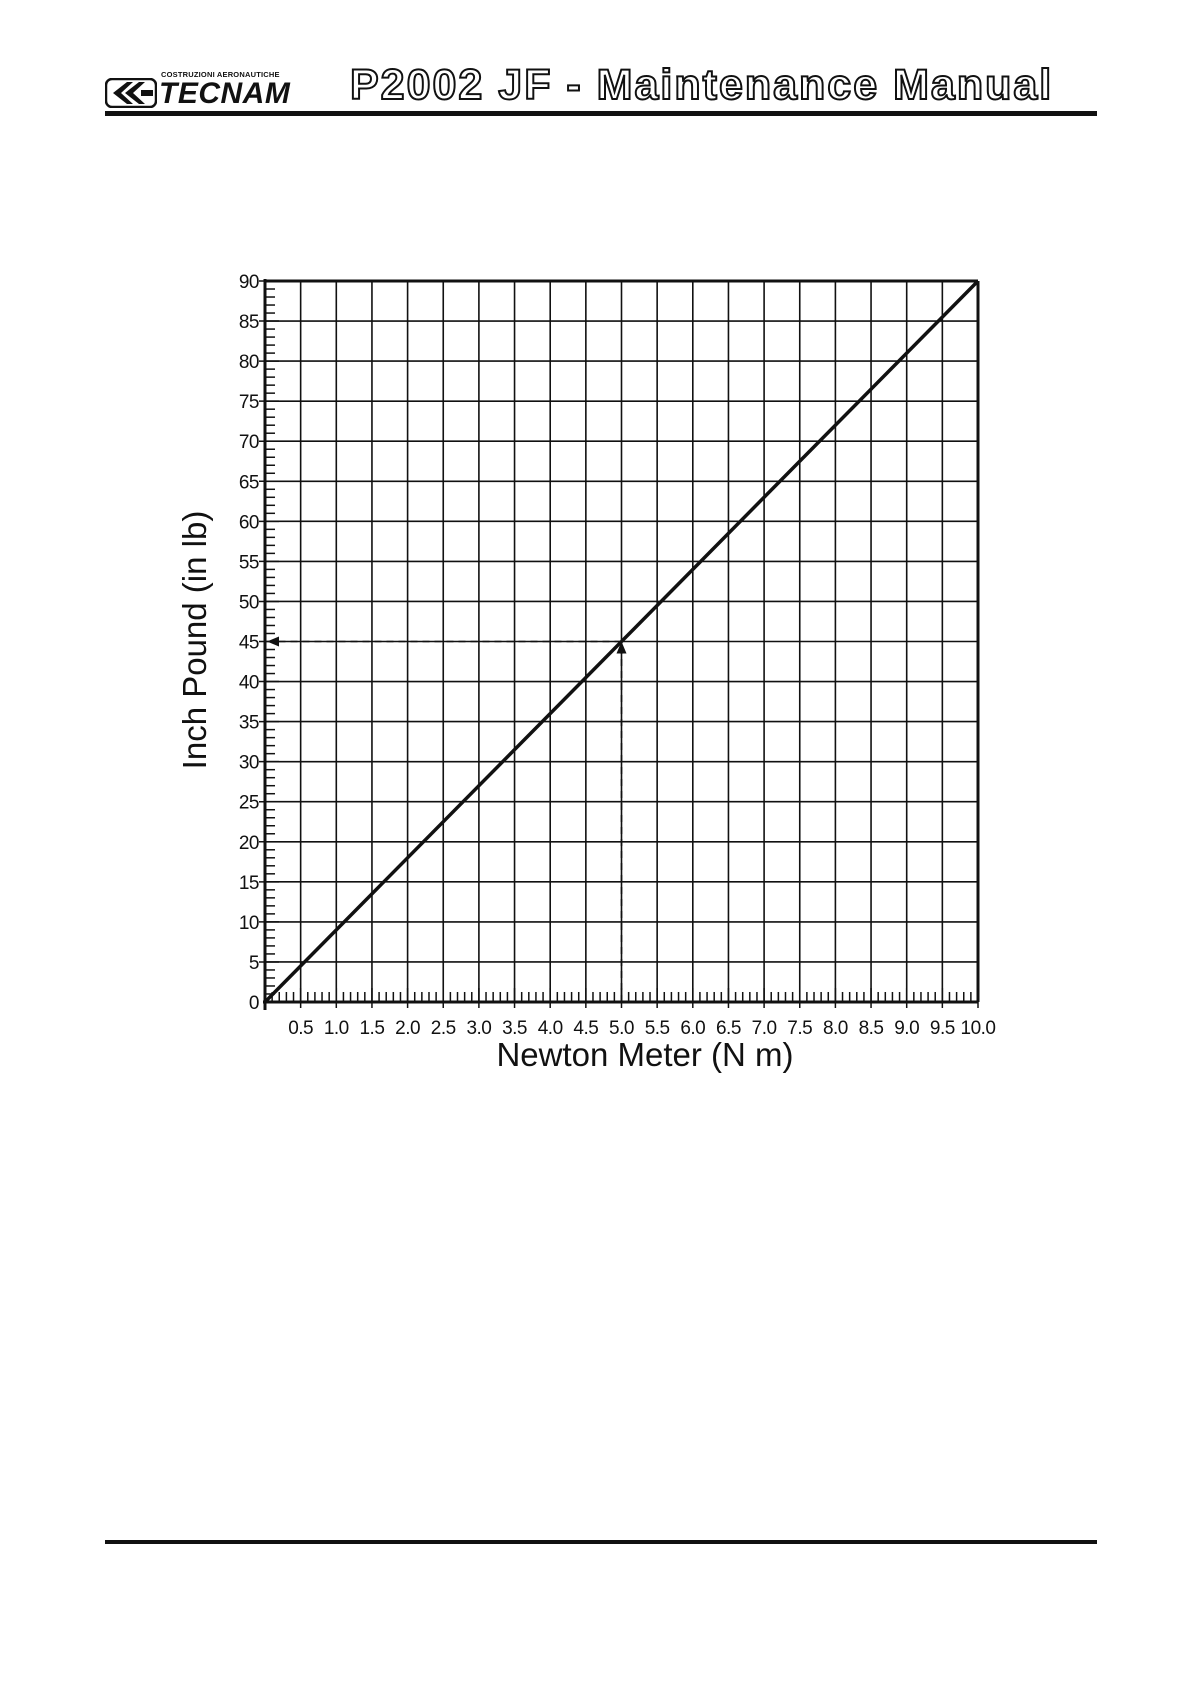 This screenshot has height=1684, width=1191. Describe the element at coordinates (220, 74) in the screenshot. I see `logo-subtitle: COSTRUZIONI AERONAUTICHE` at that location.